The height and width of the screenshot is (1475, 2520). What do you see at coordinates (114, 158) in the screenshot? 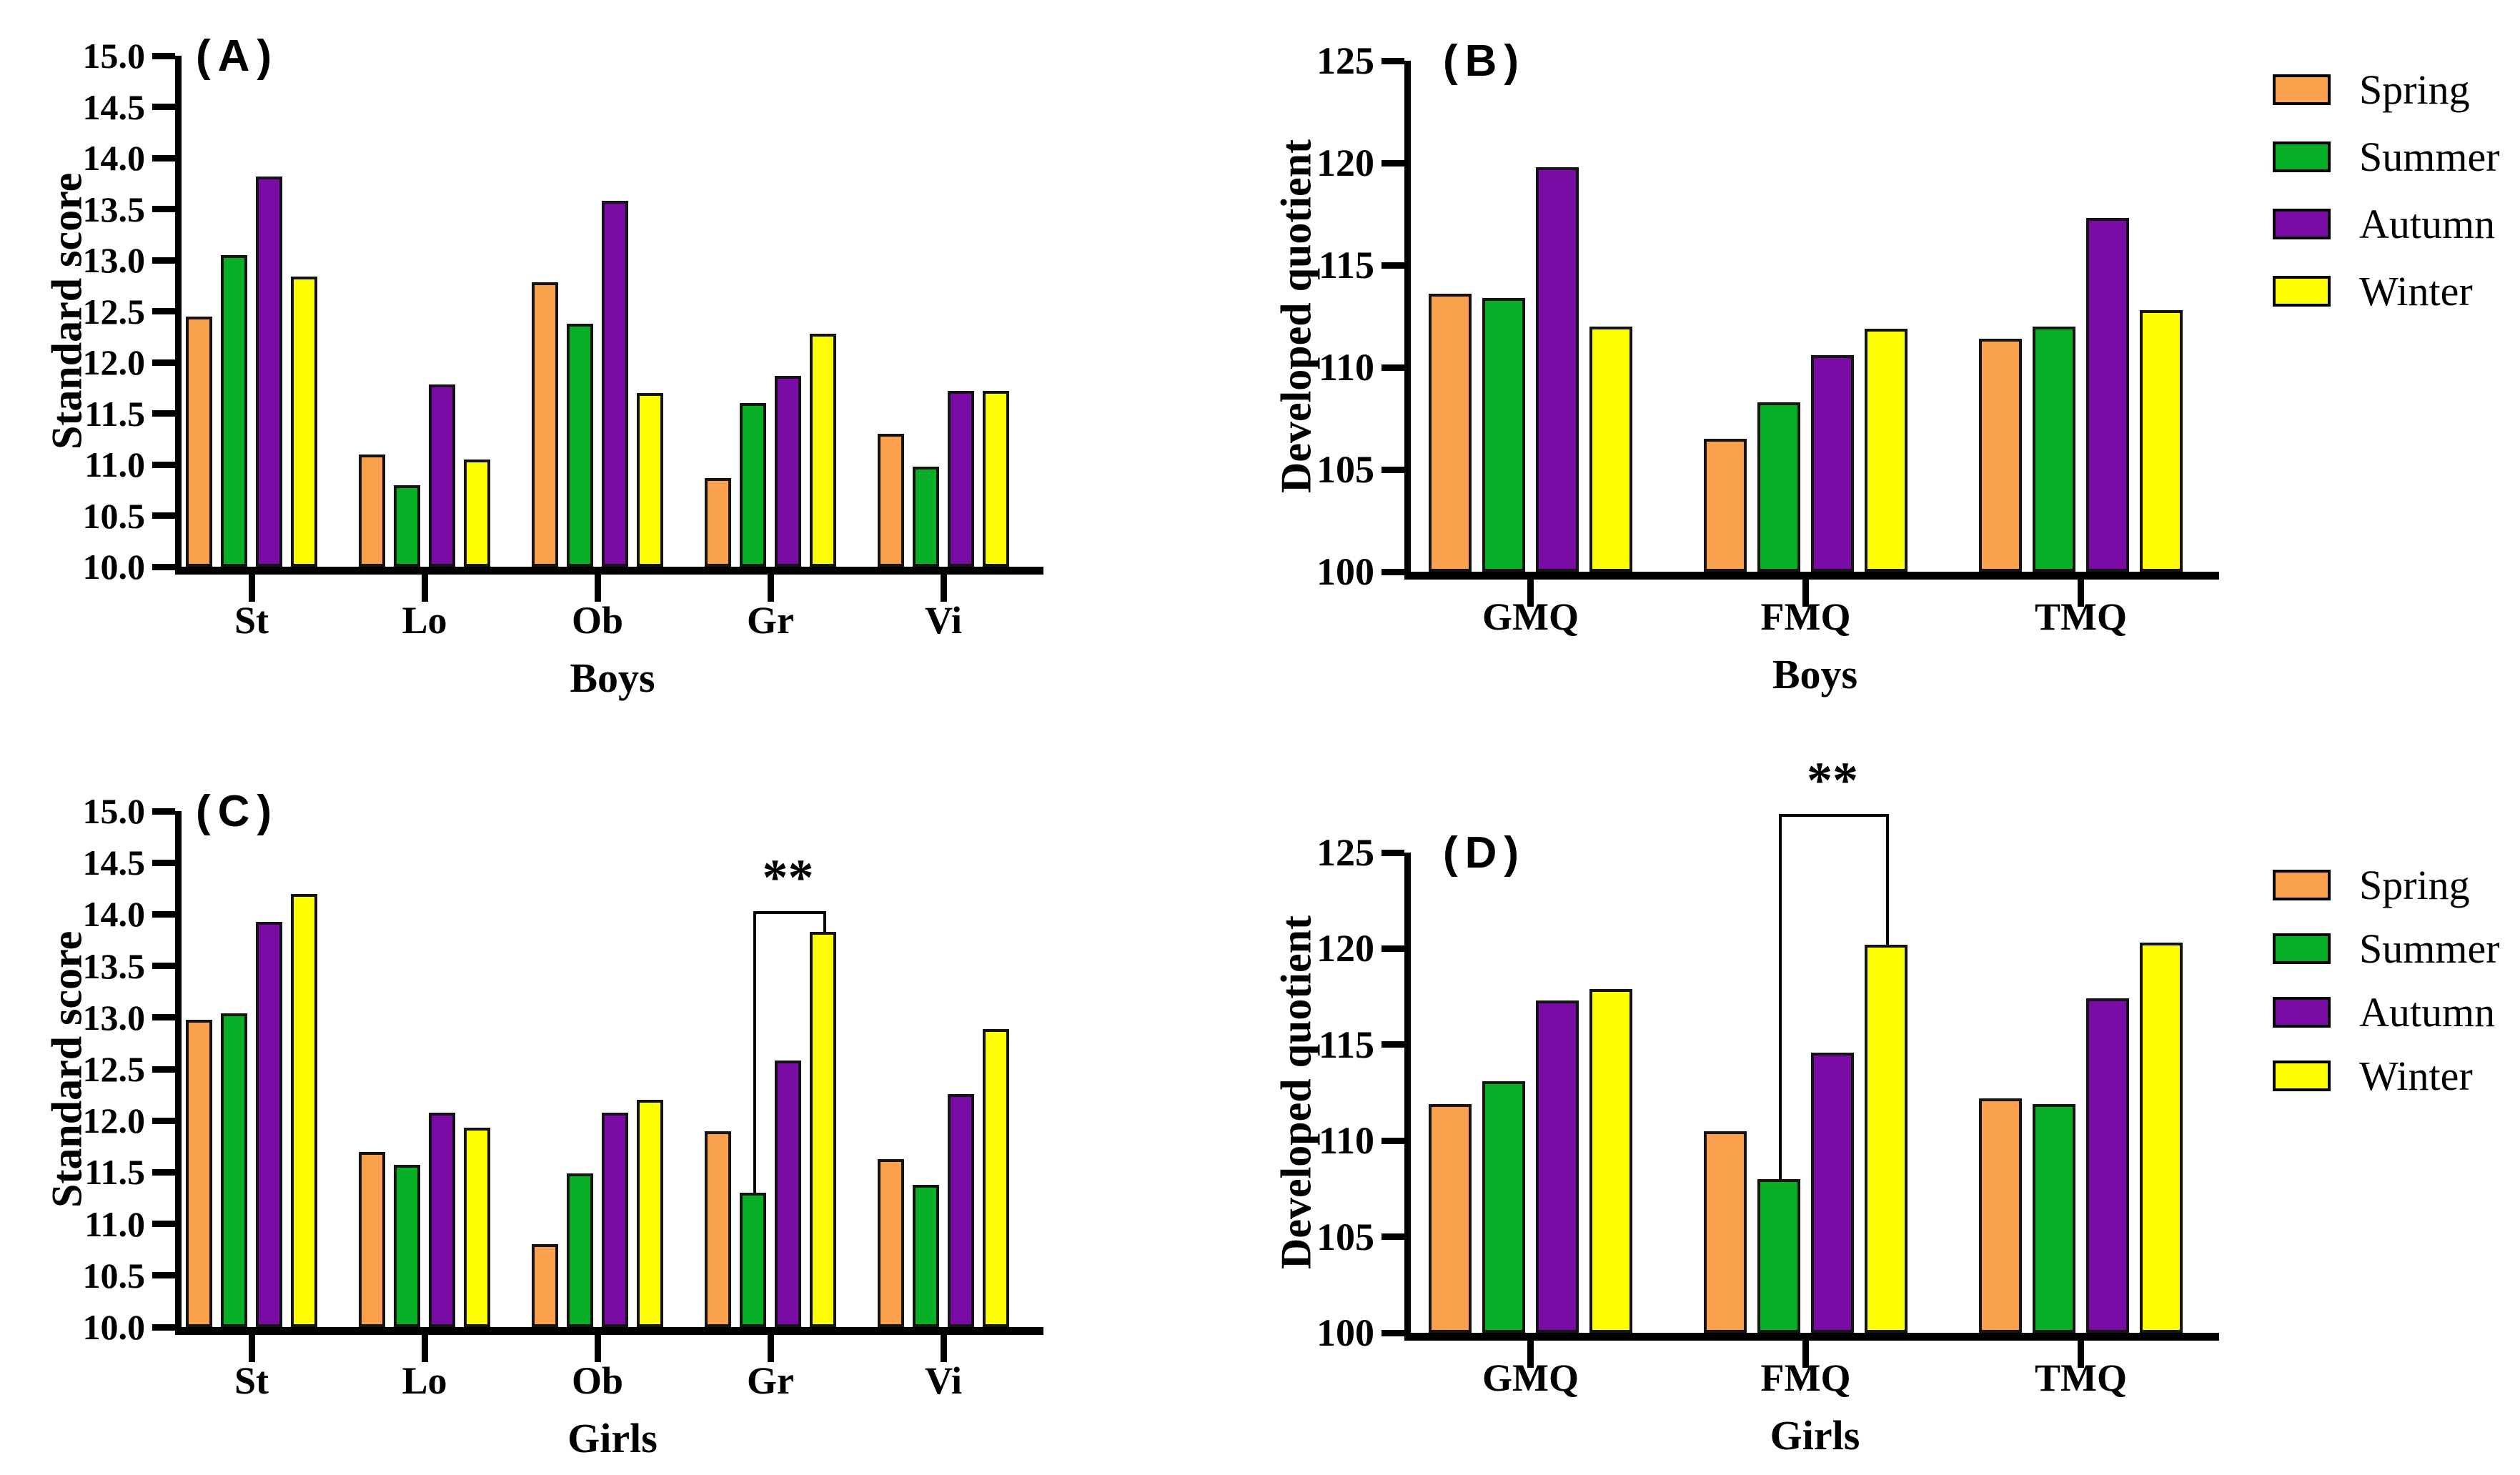
I see `y-tick-label-A-14.0: 14.0` at bounding box center [114, 158].